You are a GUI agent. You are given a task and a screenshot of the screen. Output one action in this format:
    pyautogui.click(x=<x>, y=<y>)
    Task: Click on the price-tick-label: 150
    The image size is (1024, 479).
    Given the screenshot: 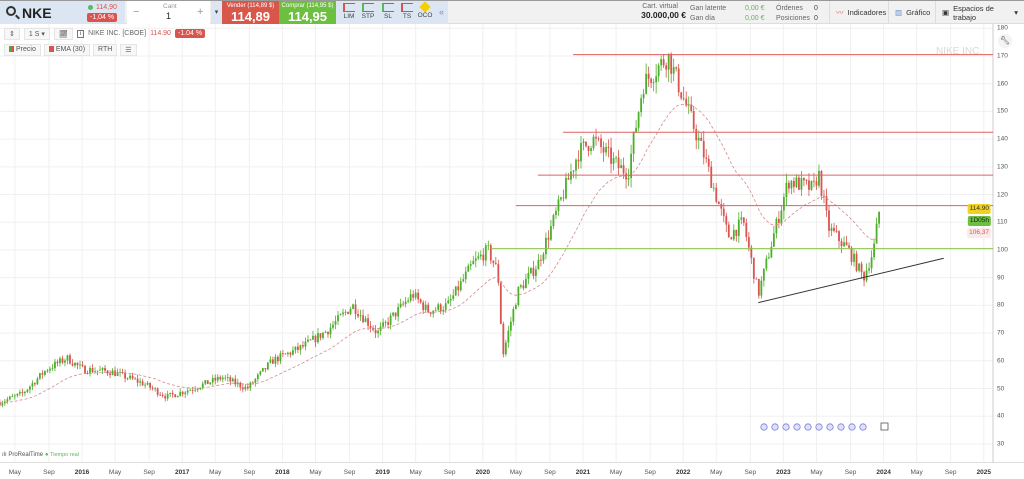 What is the action you would take?
    pyautogui.click(x=1002, y=111)
    